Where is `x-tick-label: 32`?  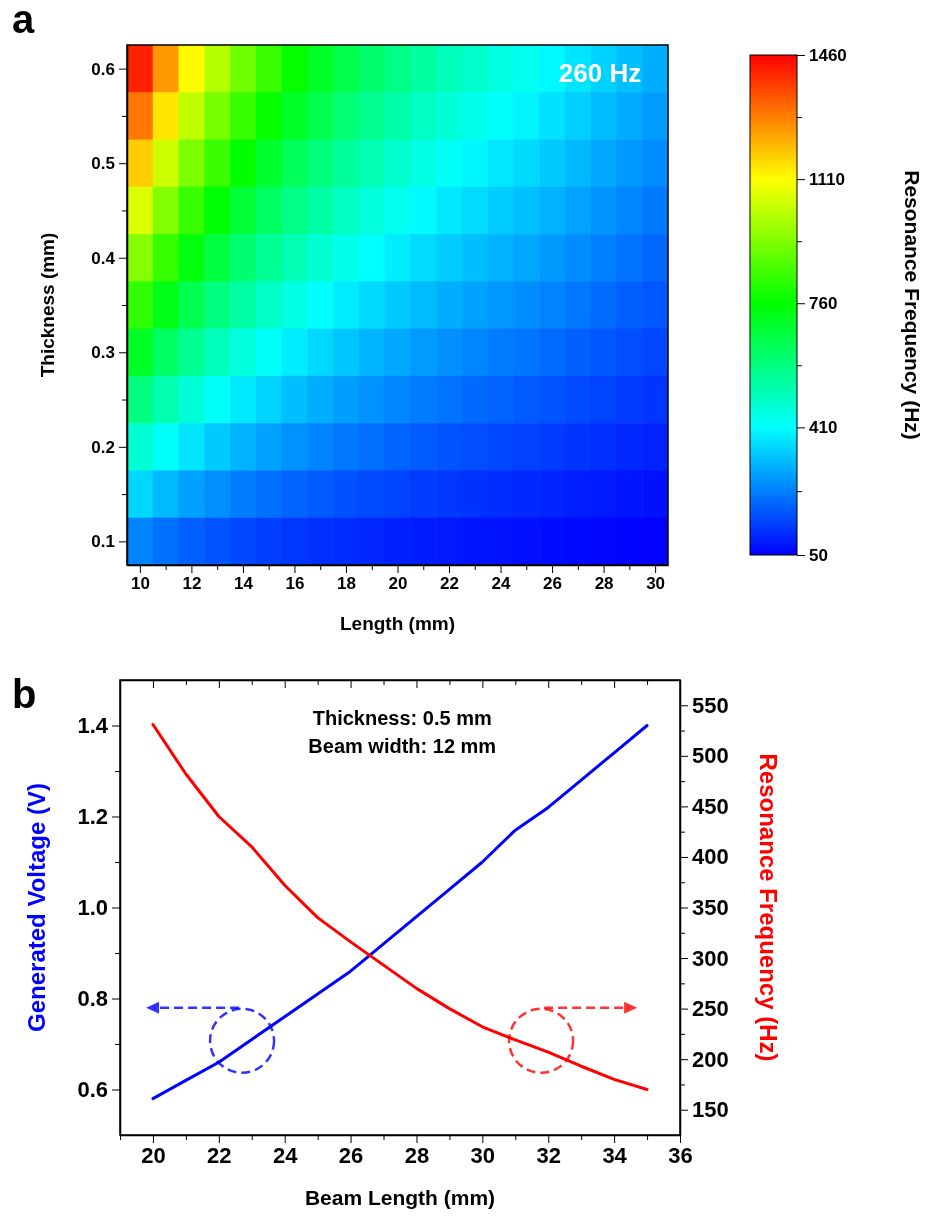 x-tick-label: 32 is located at coordinates (548, 1155).